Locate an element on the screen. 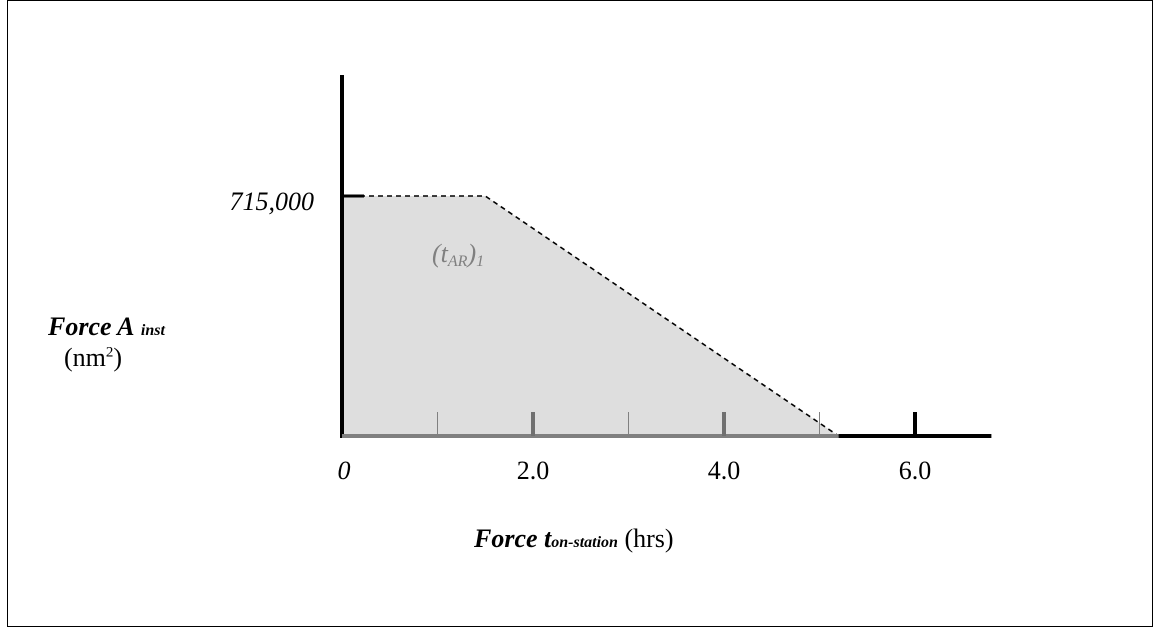 Image resolution: width=1154 pixels, height=629 pixels. x-axis-label: Force ton-station (hrs) is located at coordinates (574, 539).